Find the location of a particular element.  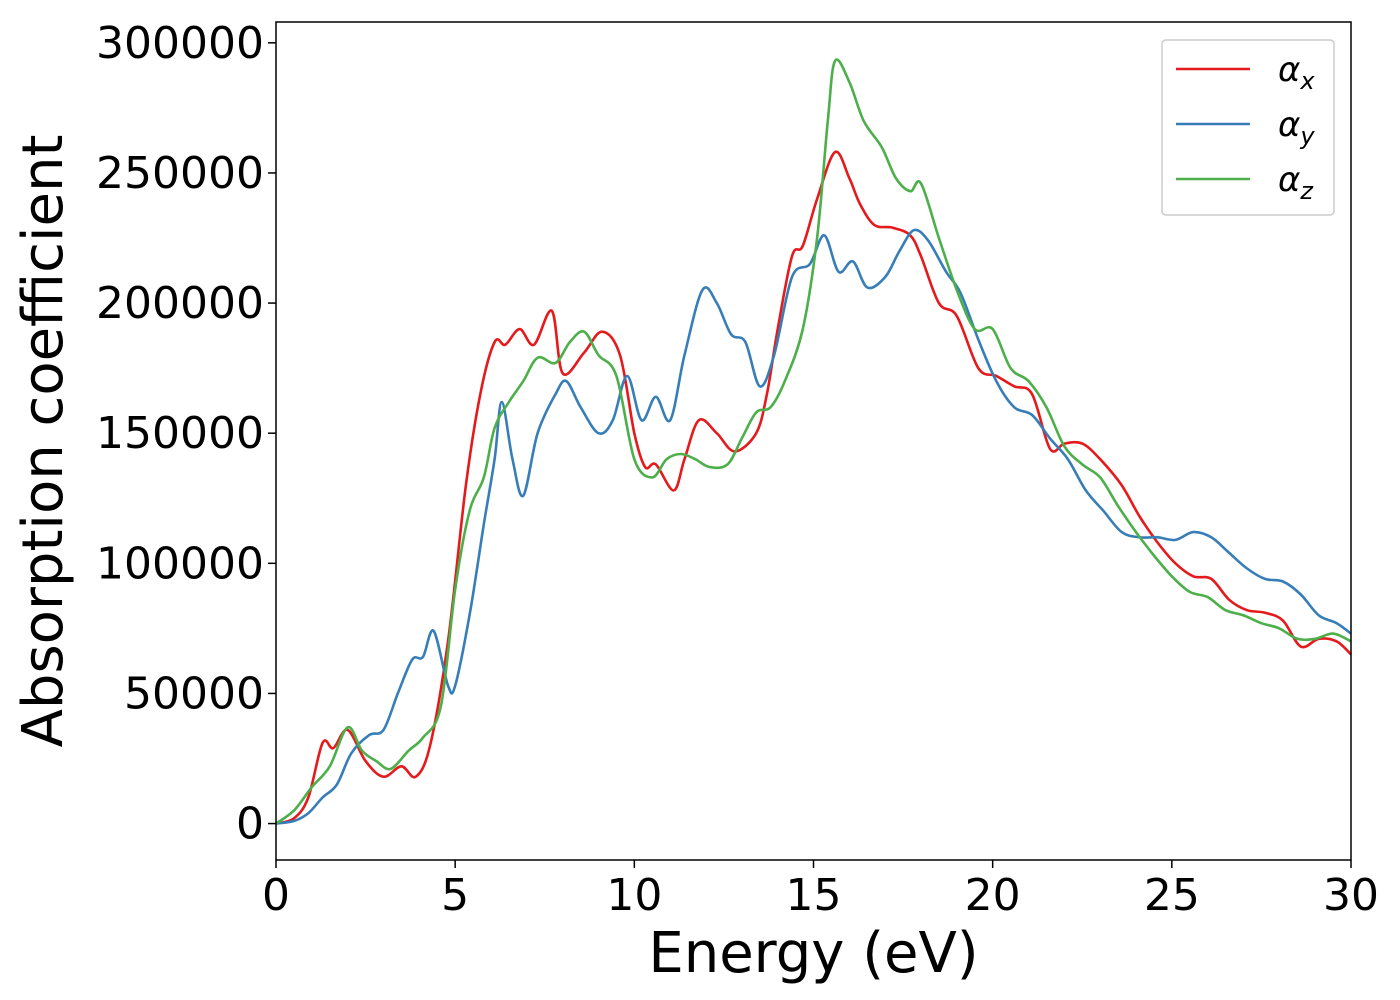

y-tick-label: 0 is located at coordinates (250, 824).